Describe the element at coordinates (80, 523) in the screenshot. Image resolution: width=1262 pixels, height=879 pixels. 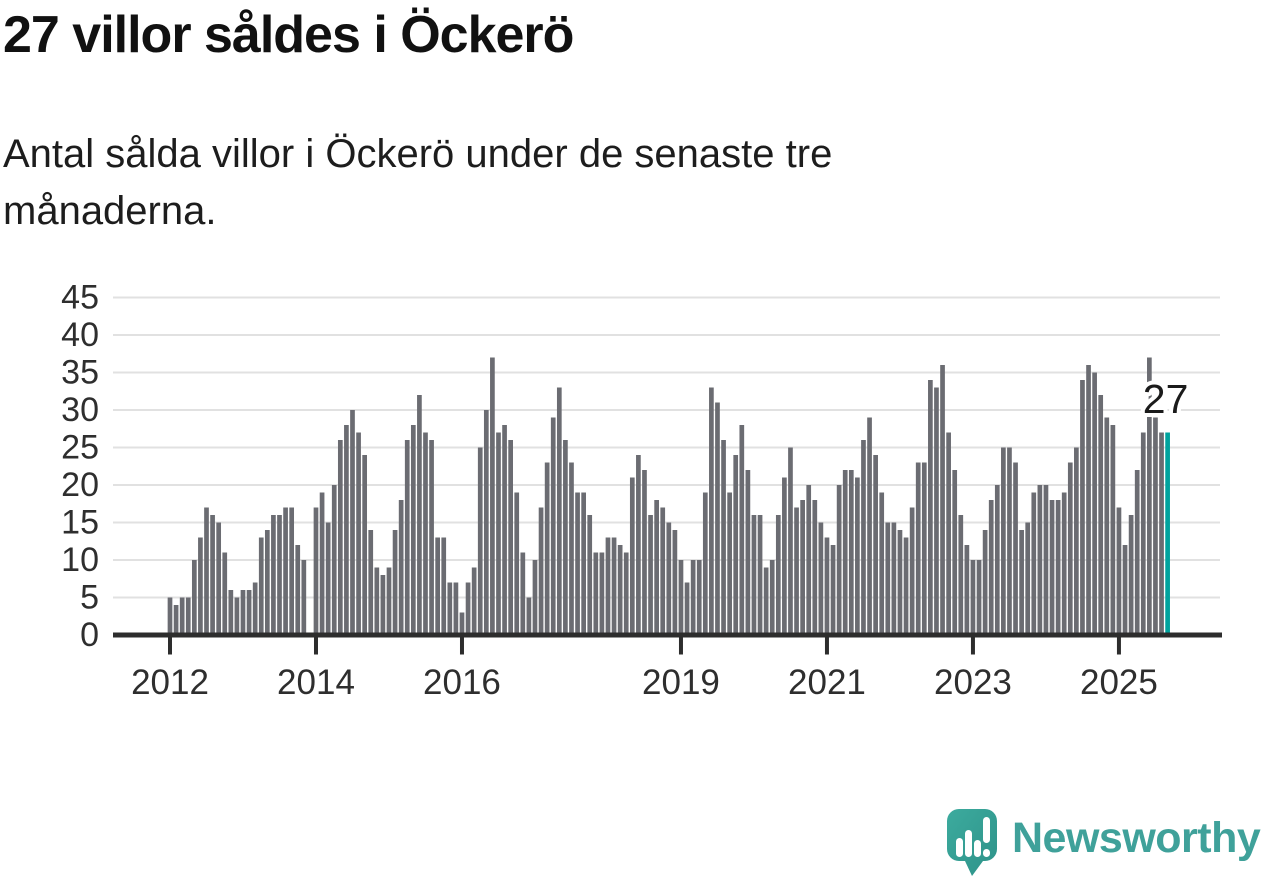
I see `y-axis-tick-label: 15` at that location.